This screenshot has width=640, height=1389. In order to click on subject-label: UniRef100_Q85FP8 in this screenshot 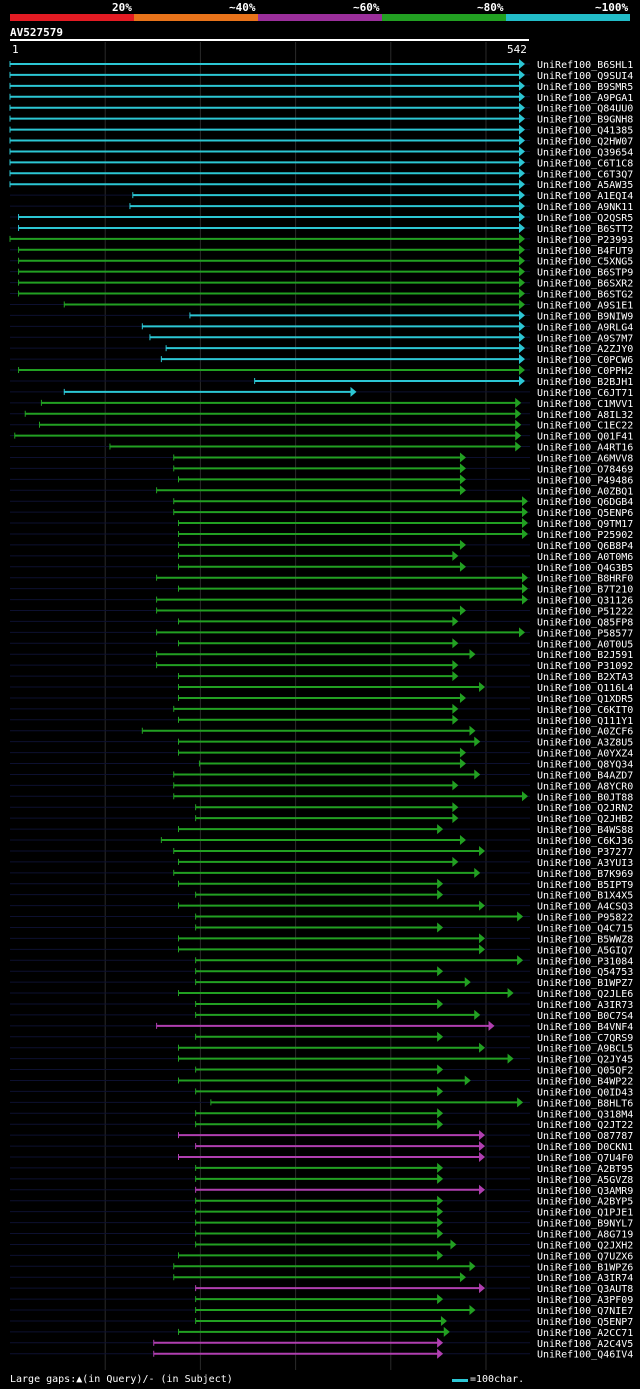, I will do `click(585, 622)`.